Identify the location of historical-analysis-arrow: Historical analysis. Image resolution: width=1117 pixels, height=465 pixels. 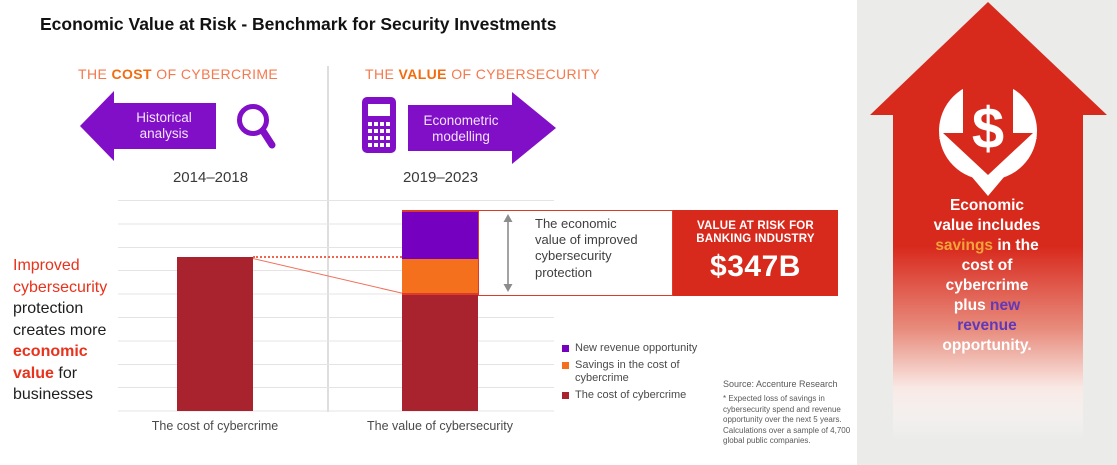
(148, 126).